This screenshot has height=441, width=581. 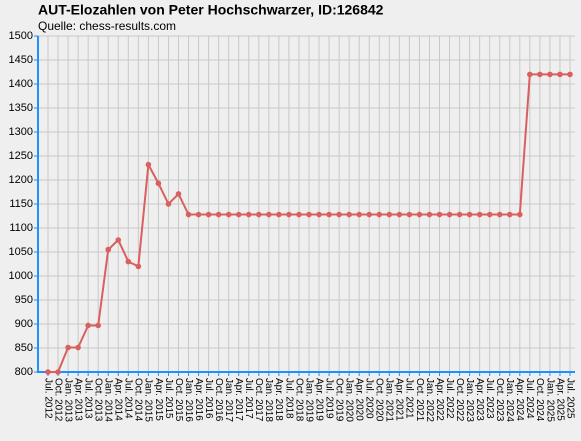 I want to click on x-tick-label: Jan. 2025, so click(x=549, y=400).